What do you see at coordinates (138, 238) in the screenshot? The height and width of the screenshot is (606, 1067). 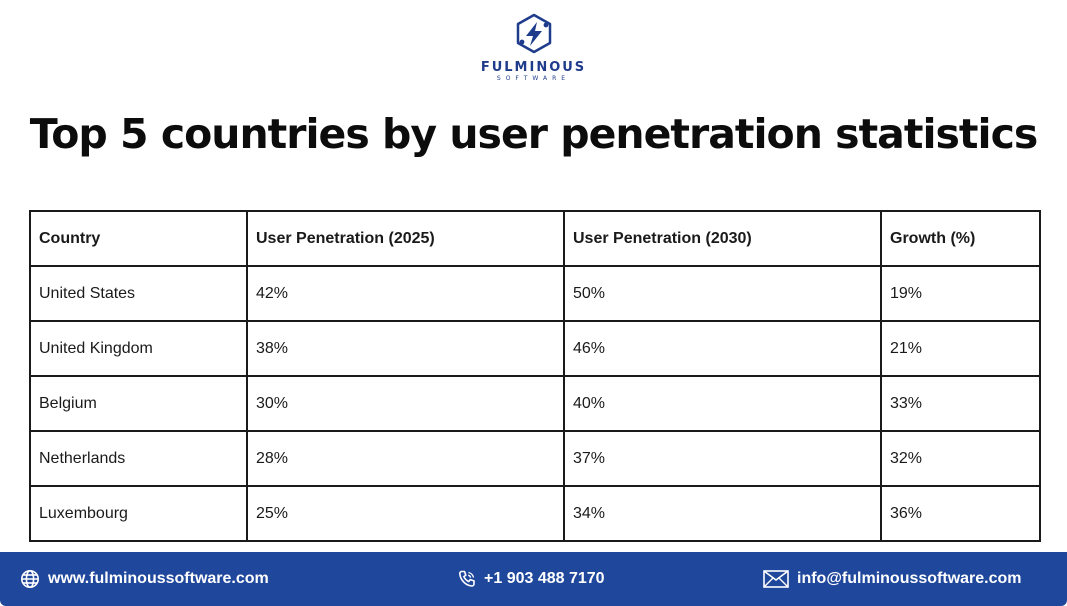 I see `header-country: Country` at bounding box center [138, 238].